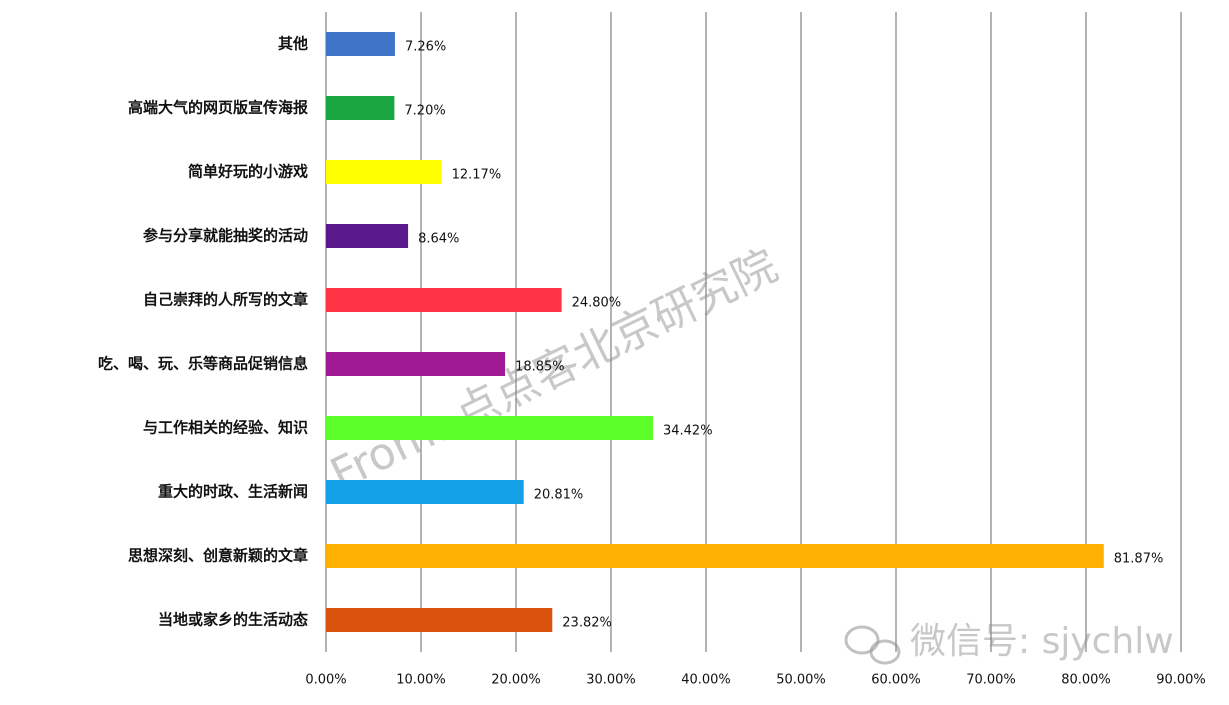 This screenshot has width=1229, height=705. I want to click on category-label: 与工作相关的经验、知识, so click(225, 428).